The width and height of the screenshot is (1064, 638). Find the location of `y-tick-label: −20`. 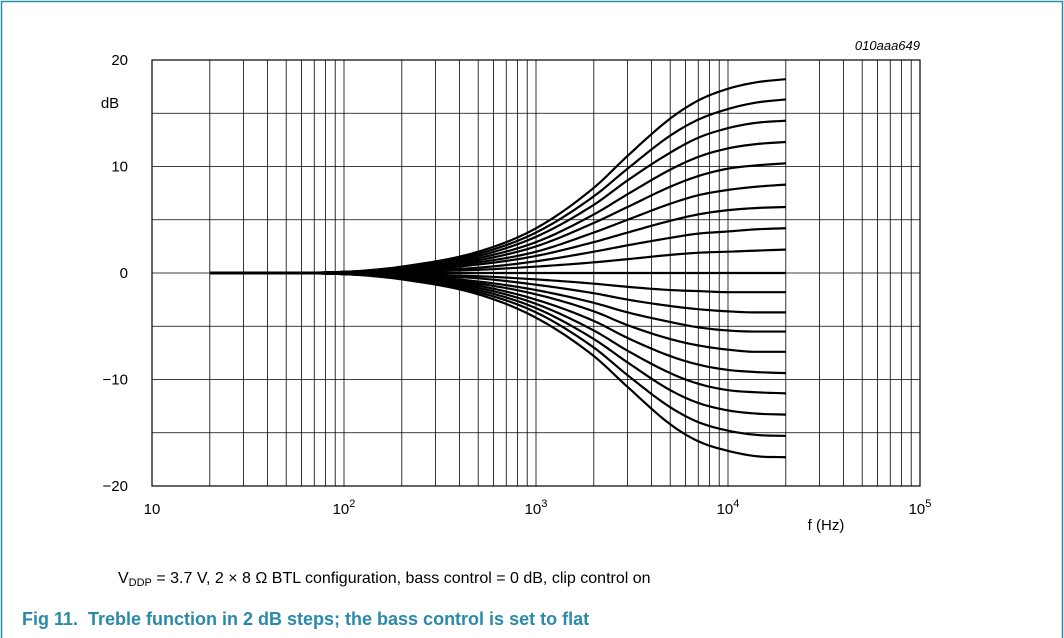

y-tick-label: −20 is located at coordinates (115, 486).